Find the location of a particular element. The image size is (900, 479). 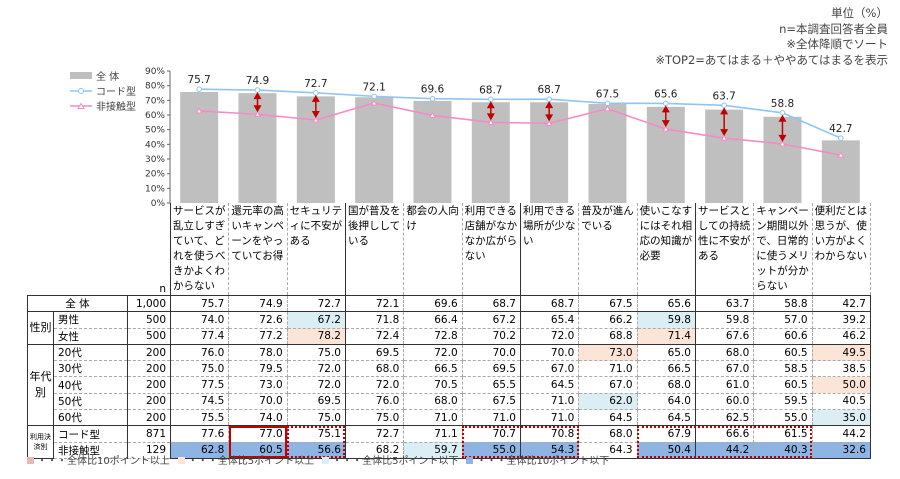

table-cell: 49.5 is located at coordinates (841, 352).